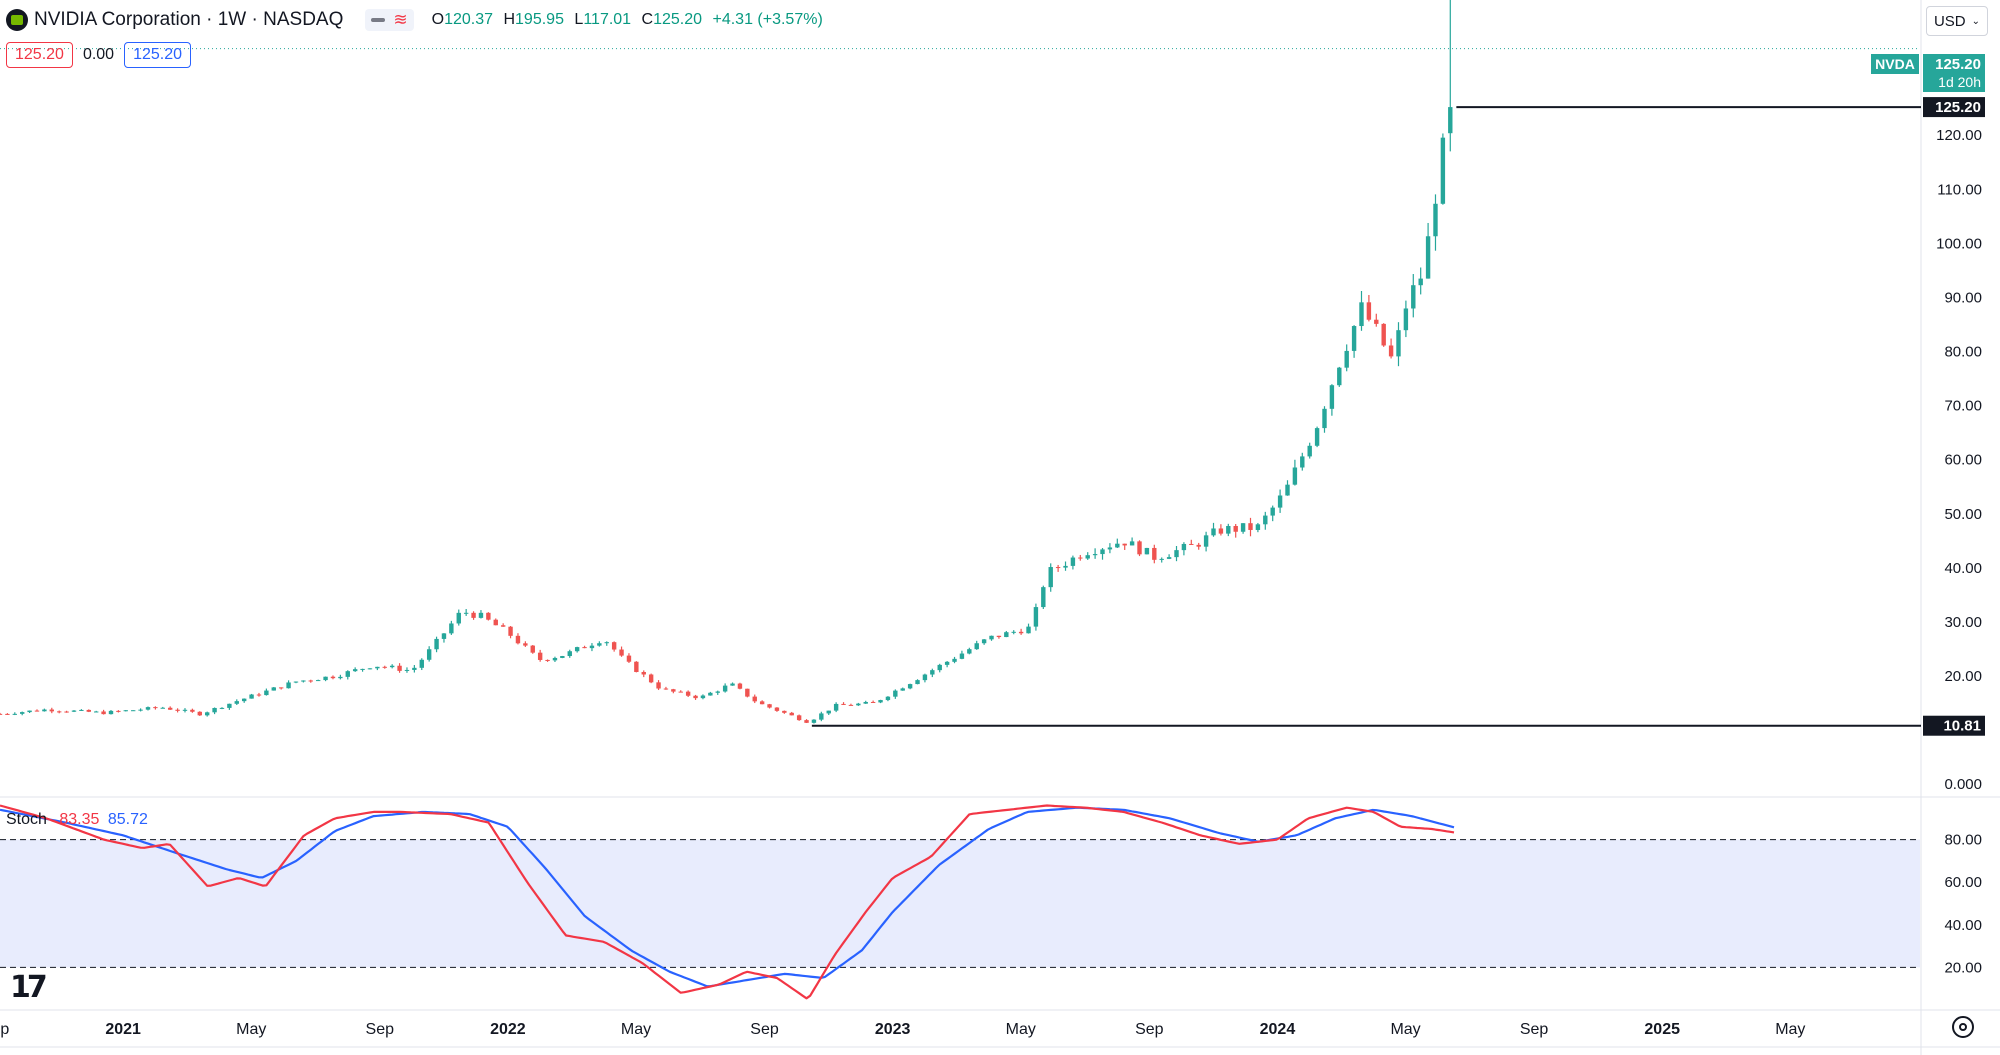 The width and height of the screenshot is (2000, 1055). What do you see at coordinates (1959, 189) in the screenshot?
I see `price-axis-tick: 110.00` at bounding box center [1959, 189].